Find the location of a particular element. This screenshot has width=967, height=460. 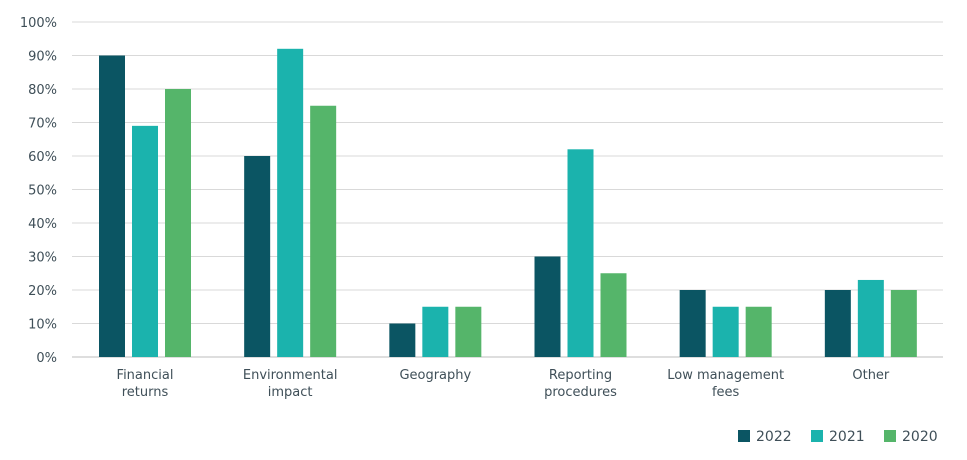

y-tick-label: 50% is located at coordinates (42, 191).